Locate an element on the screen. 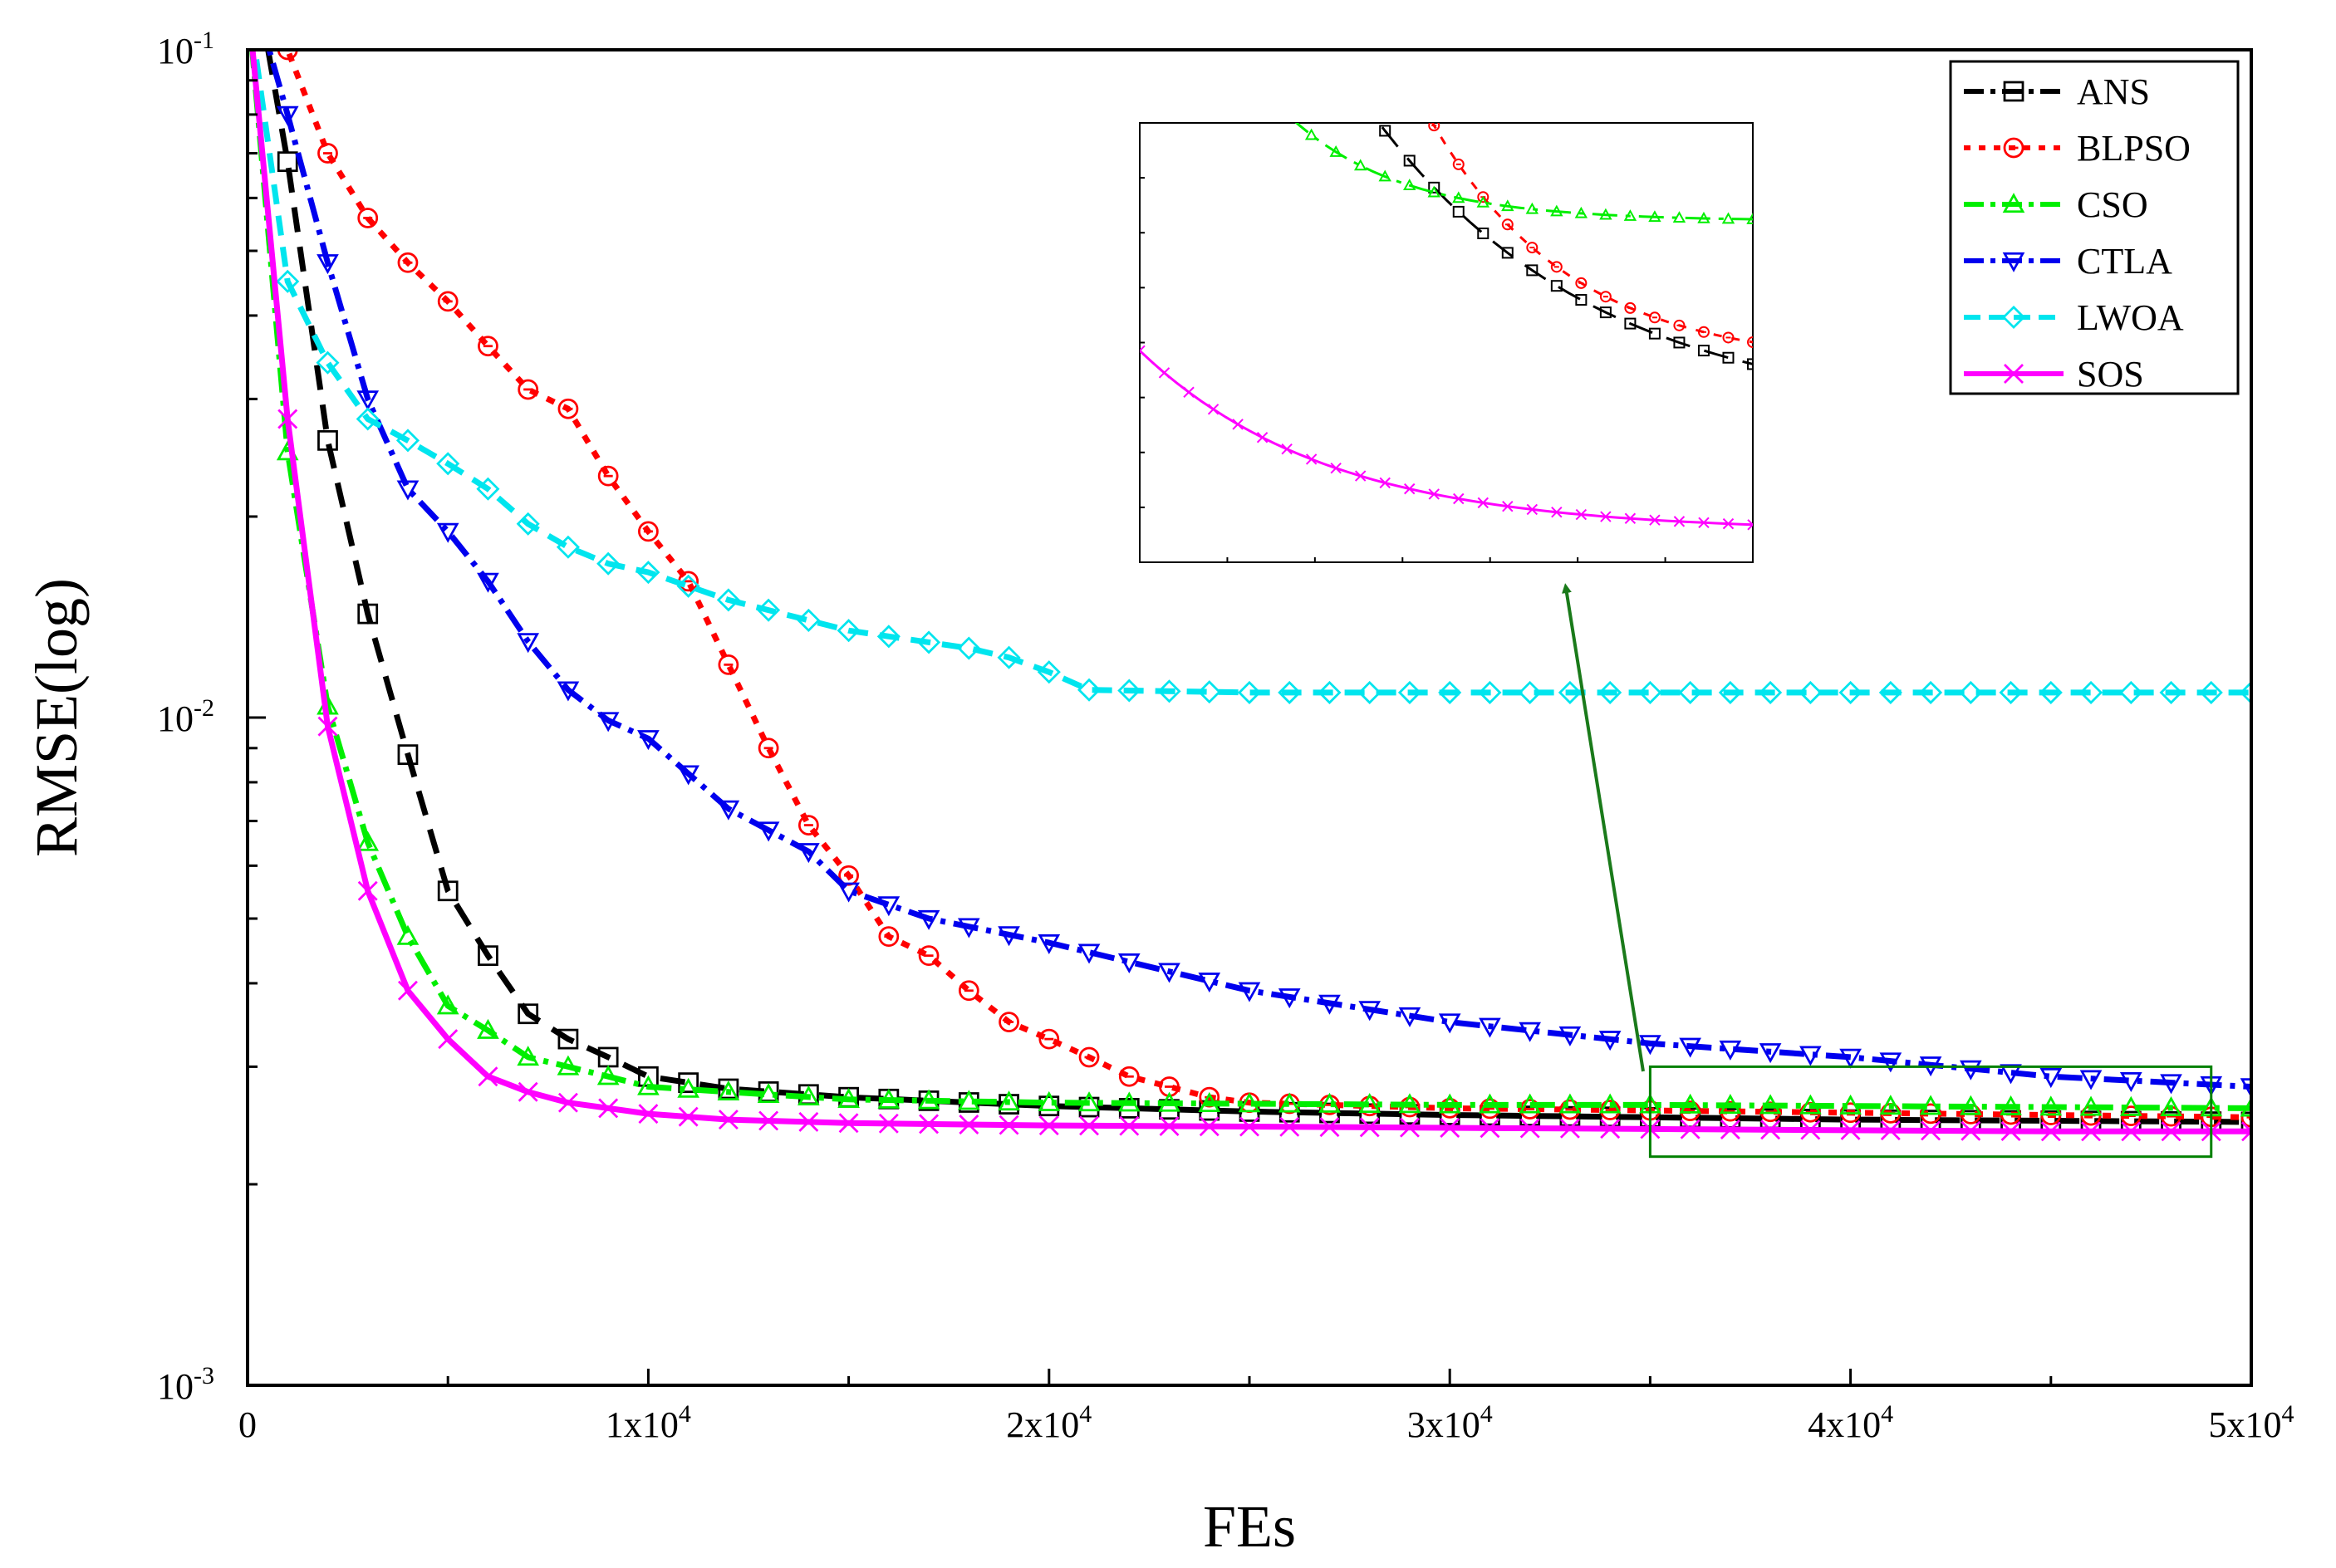  zoom-inset is located at coordinates (1446, 289).